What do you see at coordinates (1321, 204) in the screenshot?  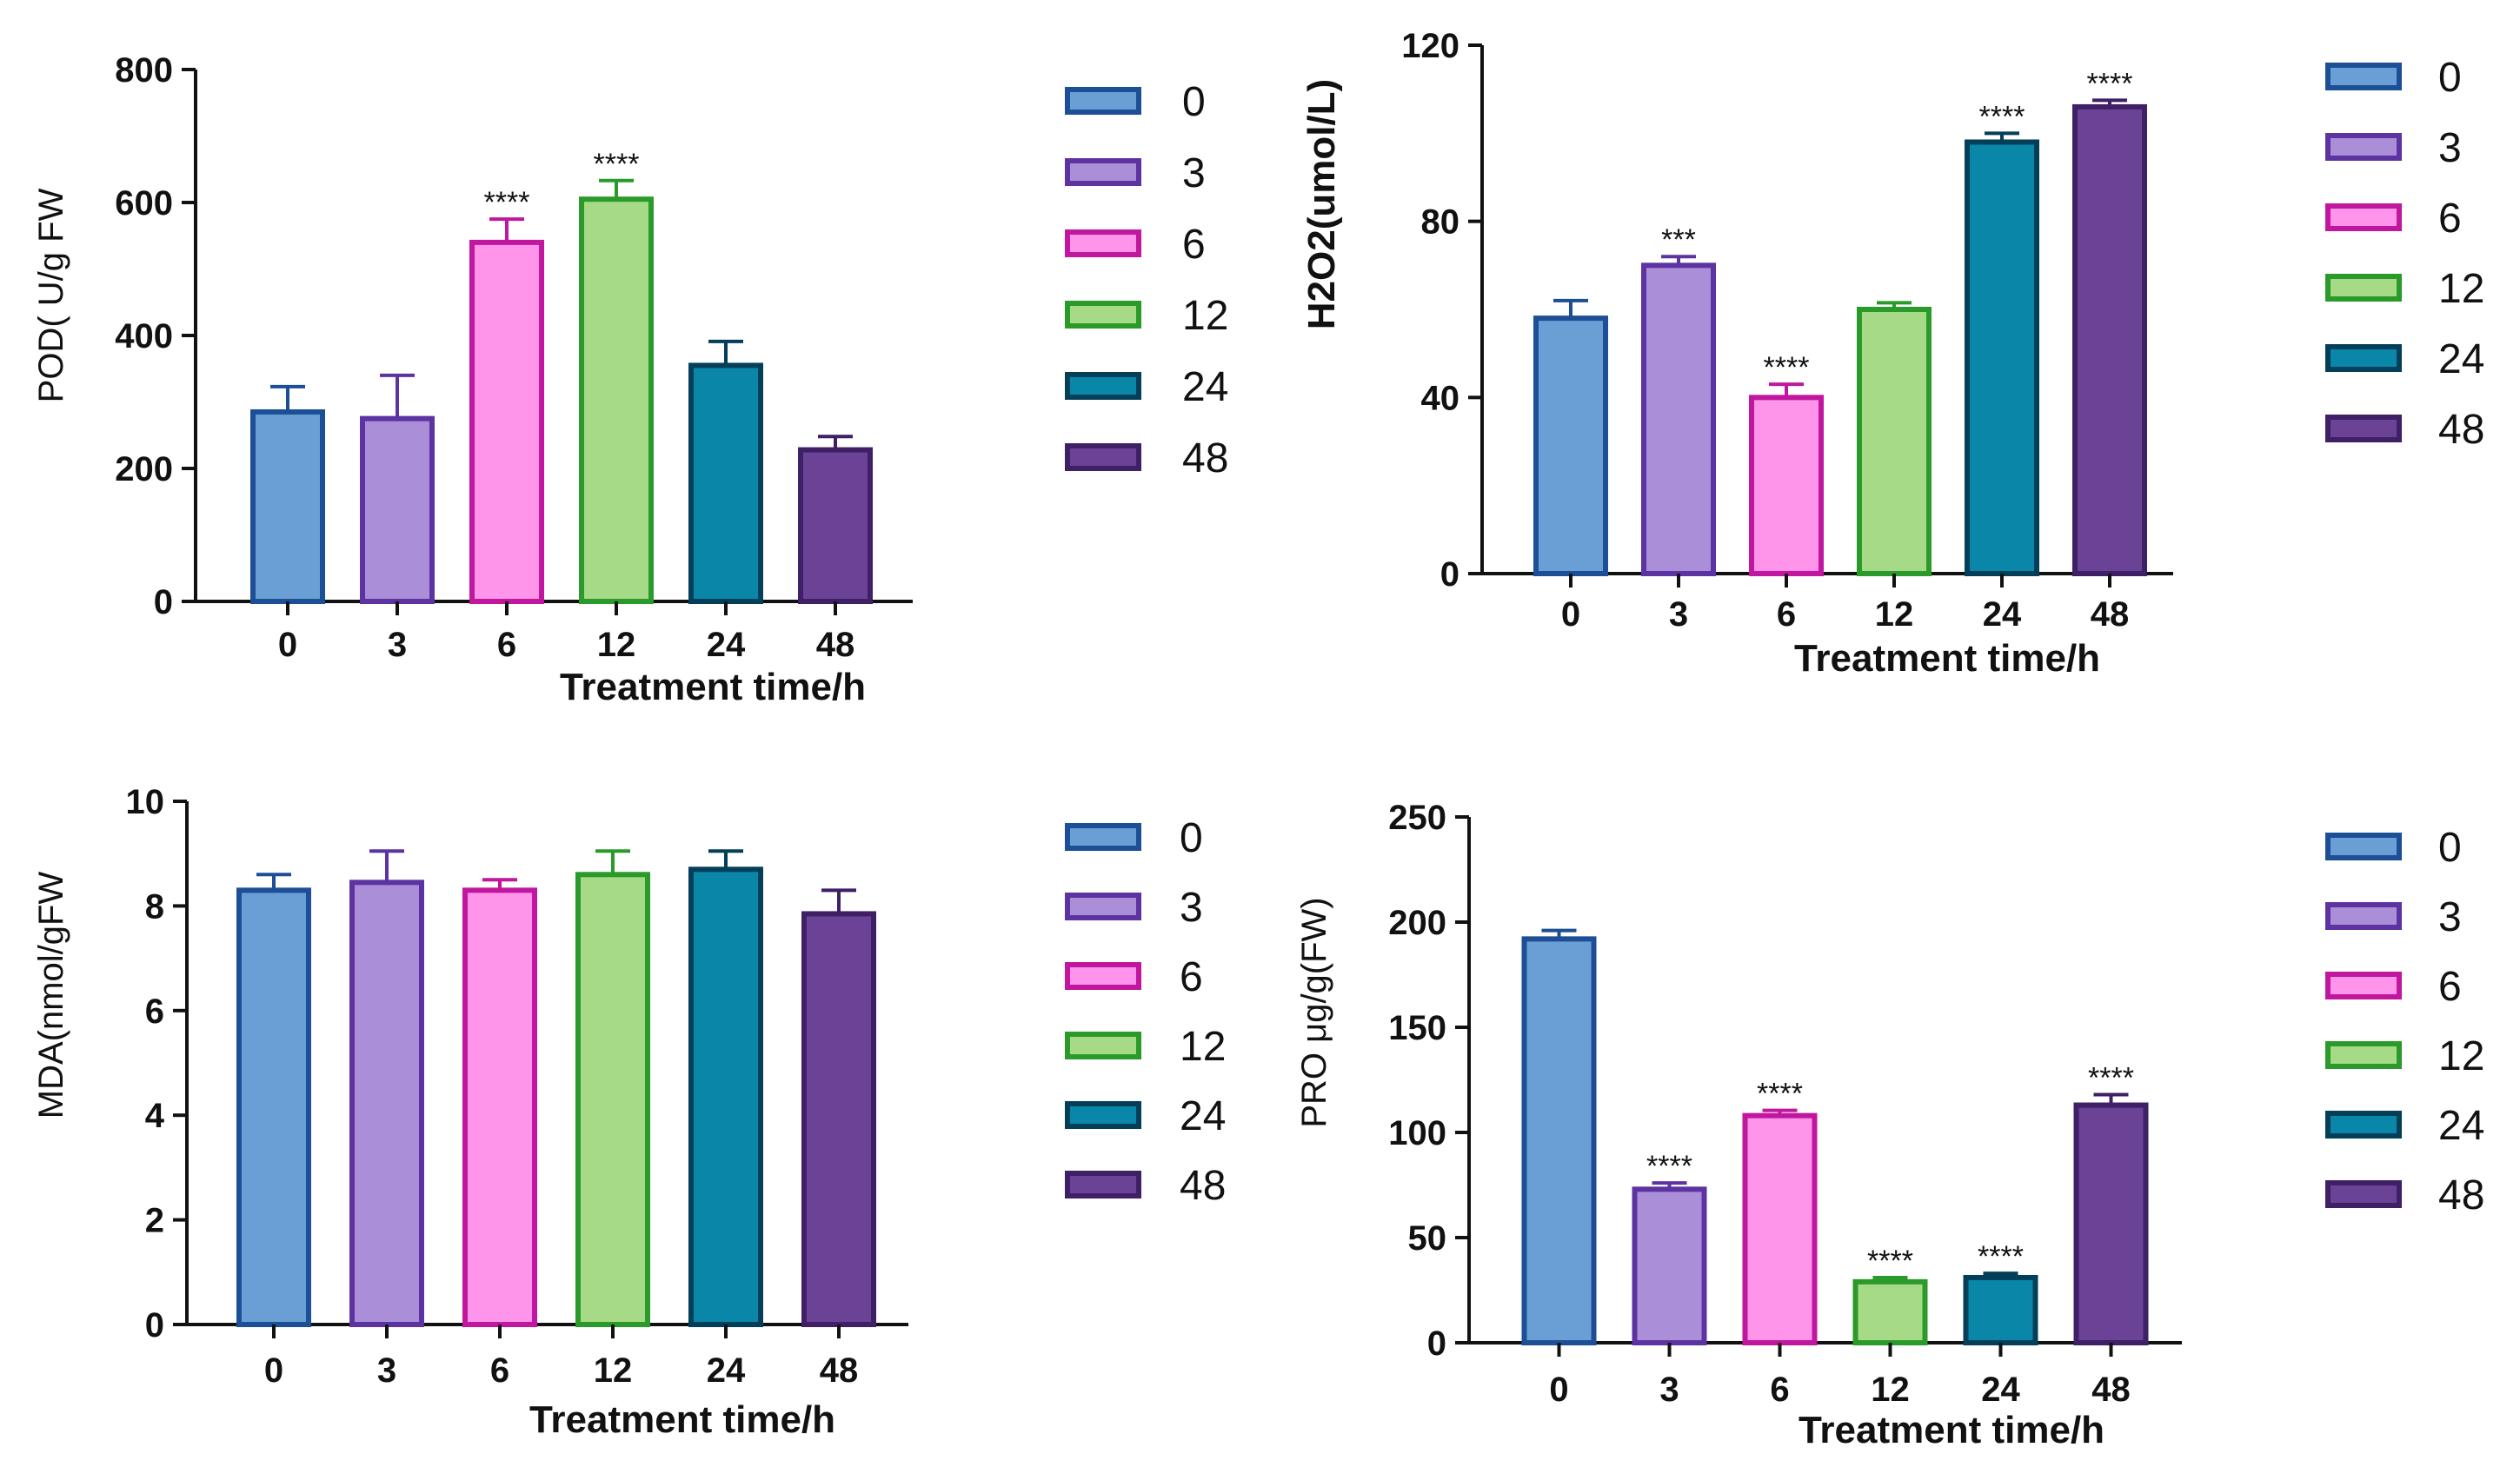 I see `y-axis-title: H2O2(umol/L)` at bounding box center [1321, 204].